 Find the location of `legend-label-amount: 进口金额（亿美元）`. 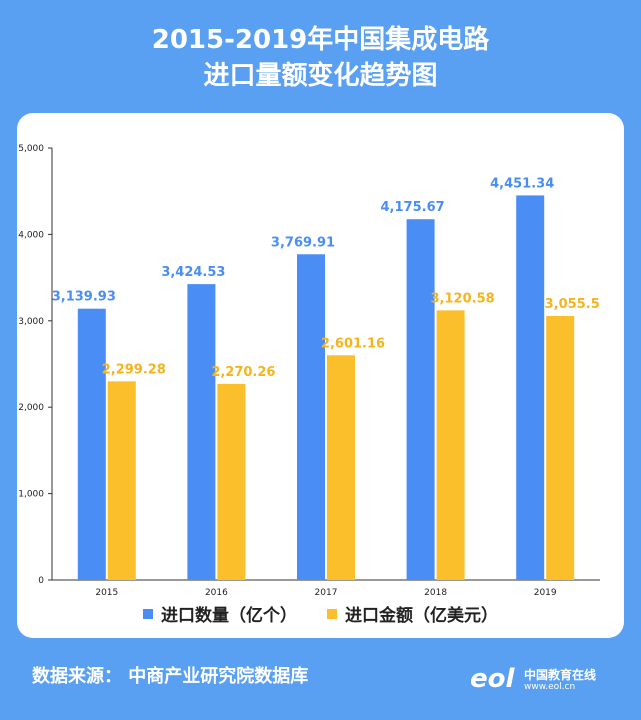

legend-label-amount: 进口金额（亿美元） is located at coordinates (421, 616).